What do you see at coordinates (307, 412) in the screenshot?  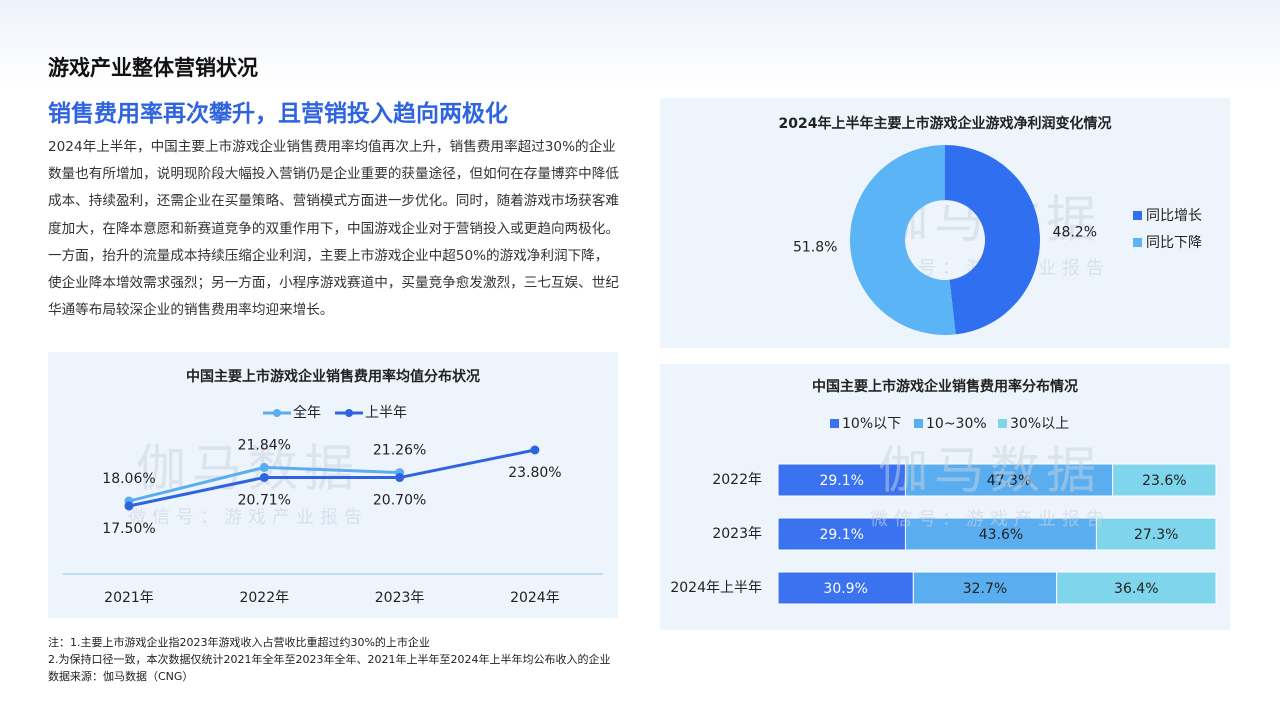 I see `legend-label: 全年` at bounding box center [307, 412].